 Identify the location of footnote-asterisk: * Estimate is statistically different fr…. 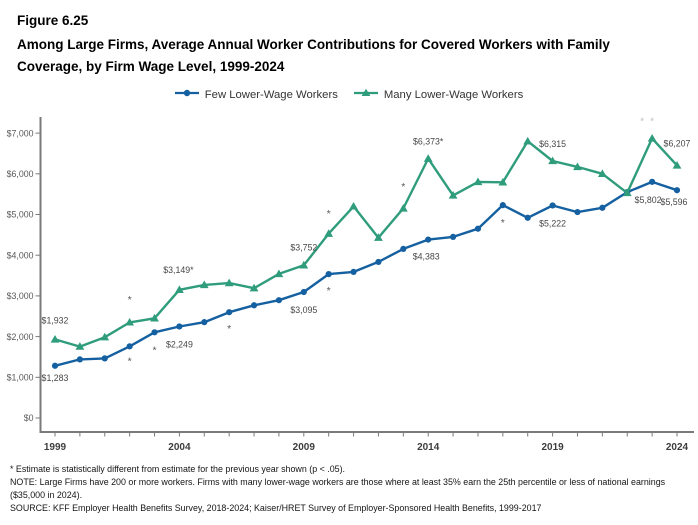
(178, 469).